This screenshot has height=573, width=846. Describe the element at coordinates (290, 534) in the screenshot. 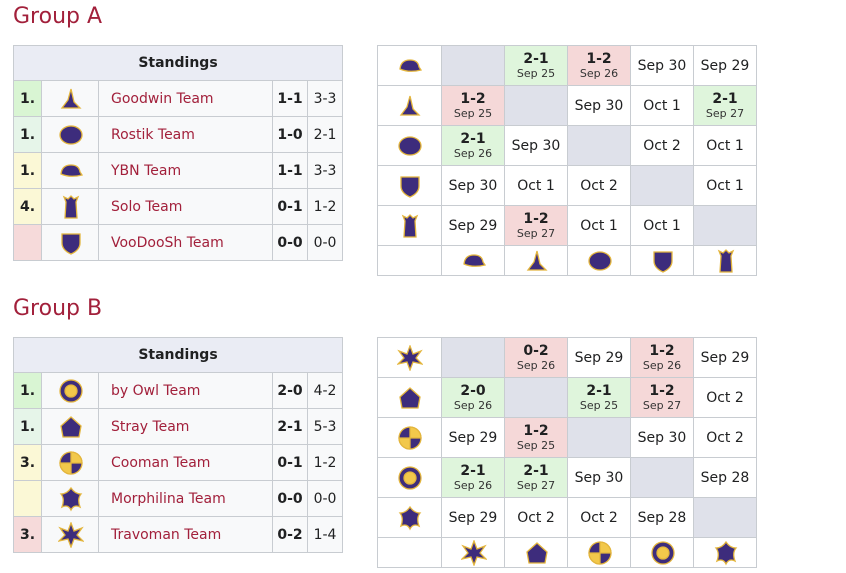

I see `match-score: 0-2` at that location.